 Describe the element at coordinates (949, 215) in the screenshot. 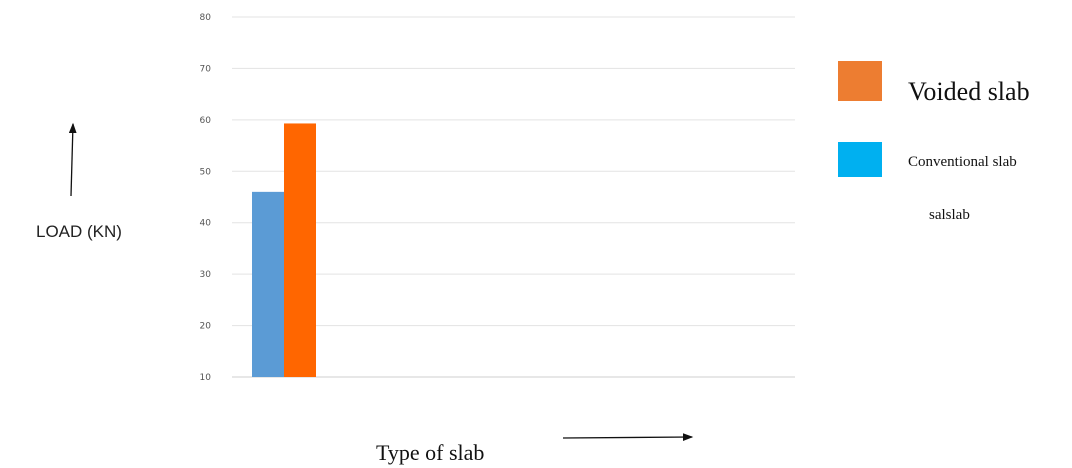

I see `legend-label-extra: salslab` at that location.